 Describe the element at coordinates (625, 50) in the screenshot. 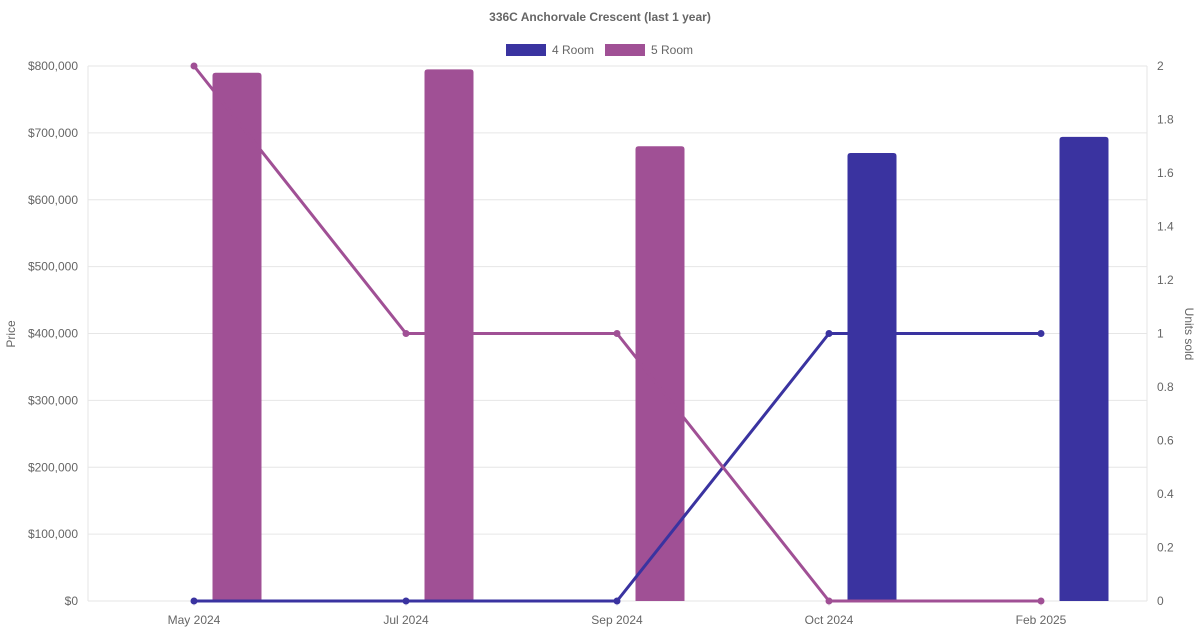

I see `legend-swatch-5-room` at that location.